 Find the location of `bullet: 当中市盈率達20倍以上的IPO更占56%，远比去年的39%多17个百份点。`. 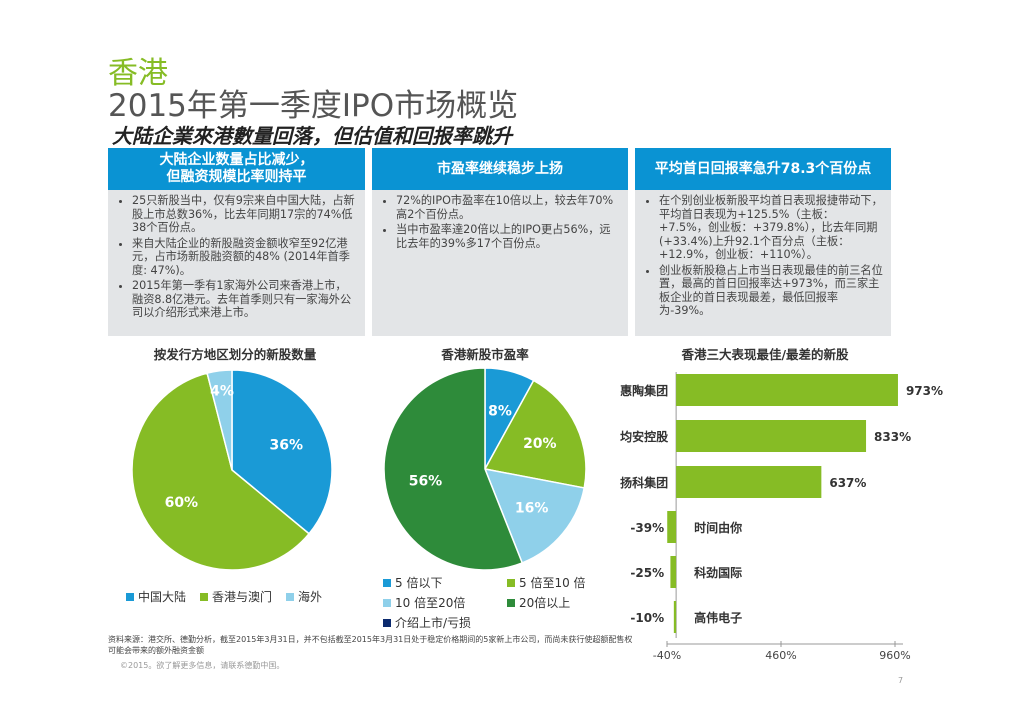

bullet: 当中市盈率達20倍以上的IPO更占56%，远比去年的39%多17个百份点。 is located at coordinates (508, 236).